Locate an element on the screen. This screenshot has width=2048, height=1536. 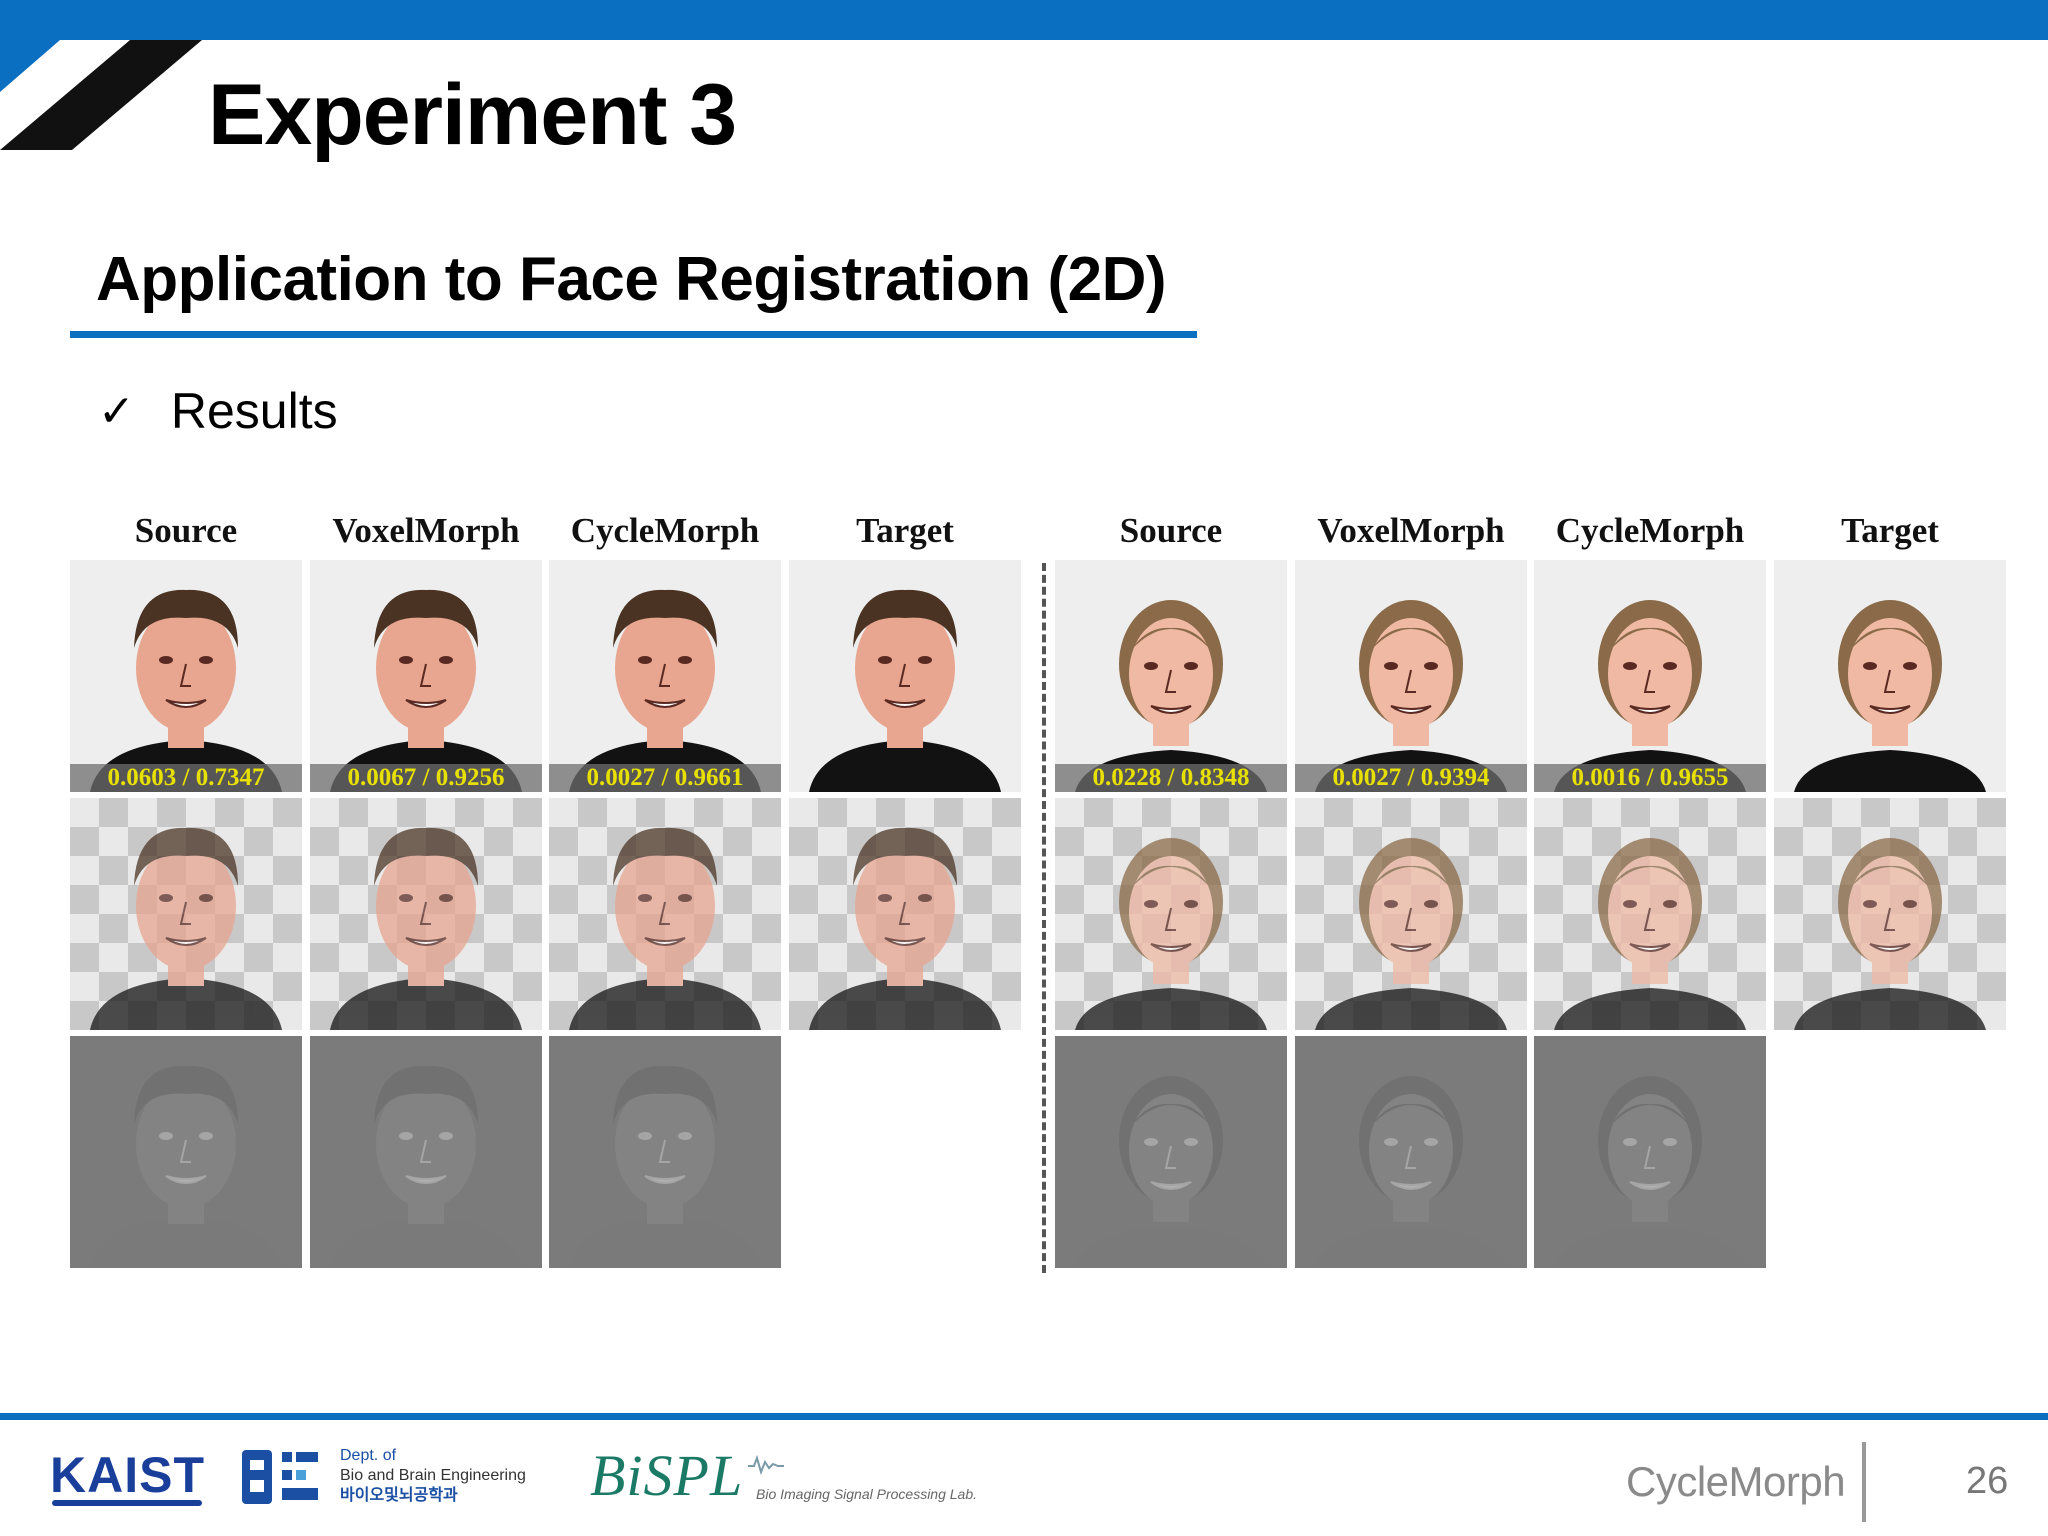
metric-label: 0.0228 / 0.8348 is located at coordinates (1171, 778).